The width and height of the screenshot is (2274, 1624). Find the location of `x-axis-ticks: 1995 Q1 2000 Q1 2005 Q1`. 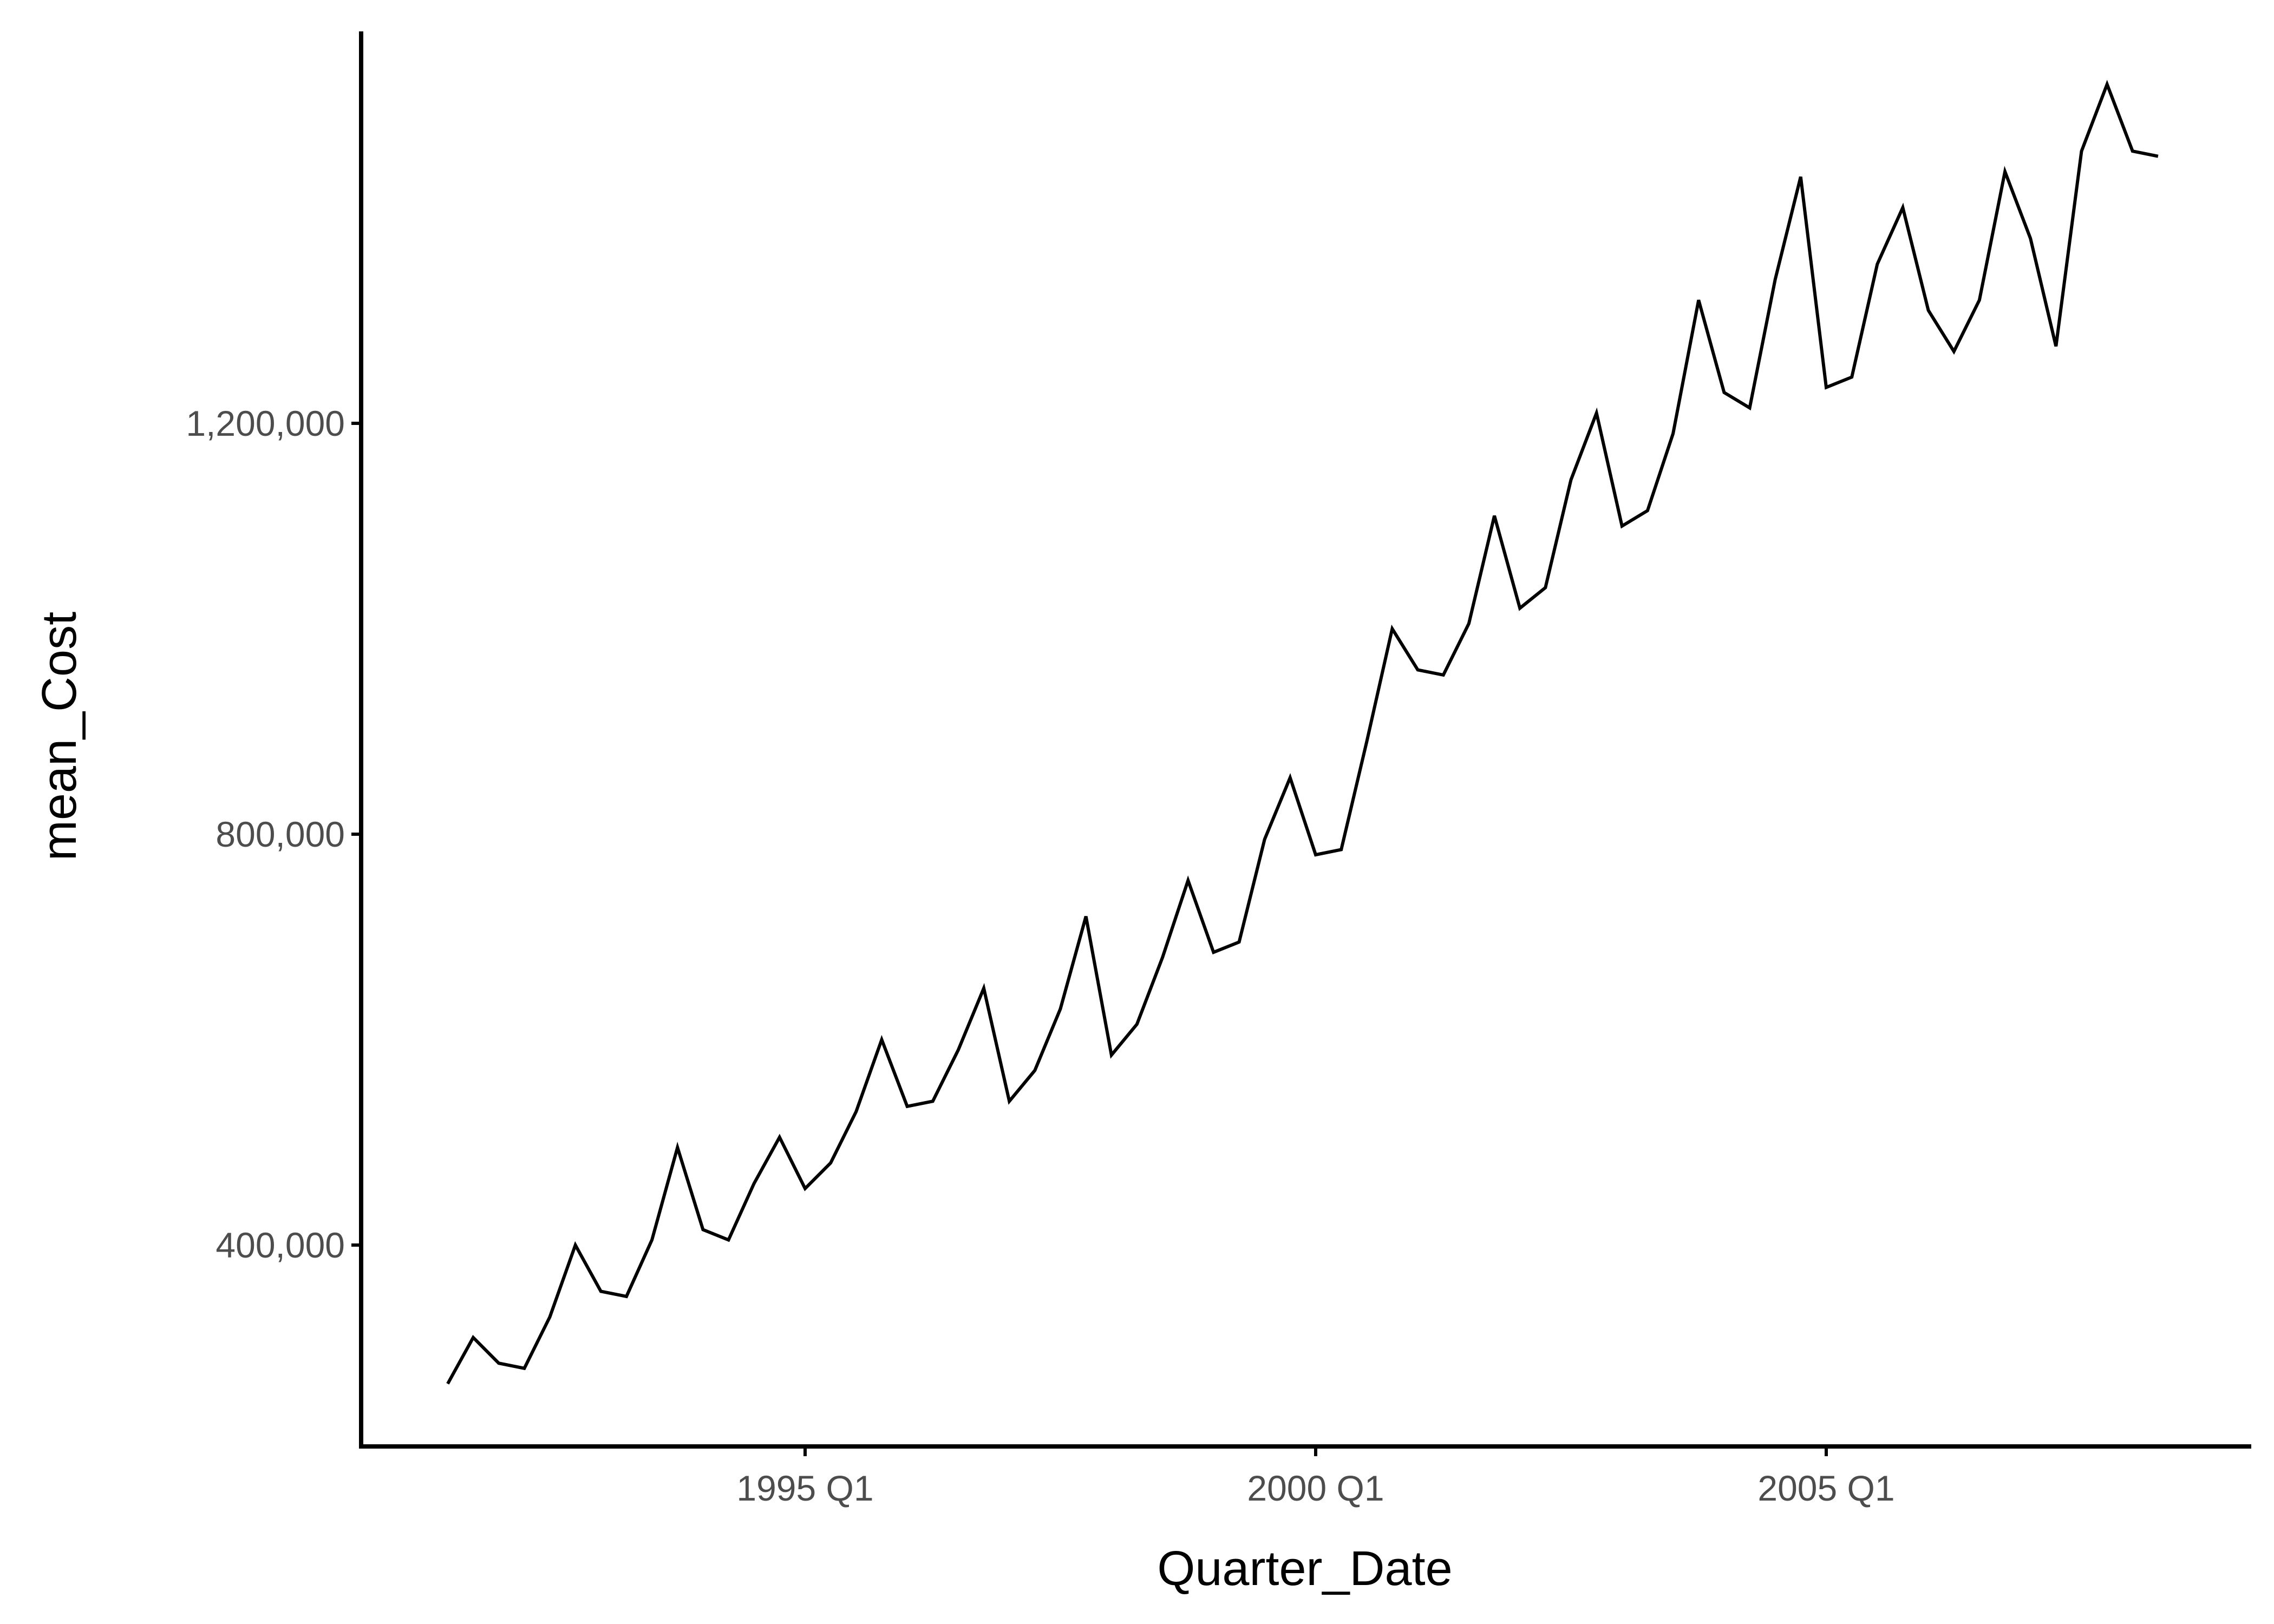

x-axis-ticks: 1995 Q1 2000 Q1 2005 Q1 is located at coordinates (1316, 1477).